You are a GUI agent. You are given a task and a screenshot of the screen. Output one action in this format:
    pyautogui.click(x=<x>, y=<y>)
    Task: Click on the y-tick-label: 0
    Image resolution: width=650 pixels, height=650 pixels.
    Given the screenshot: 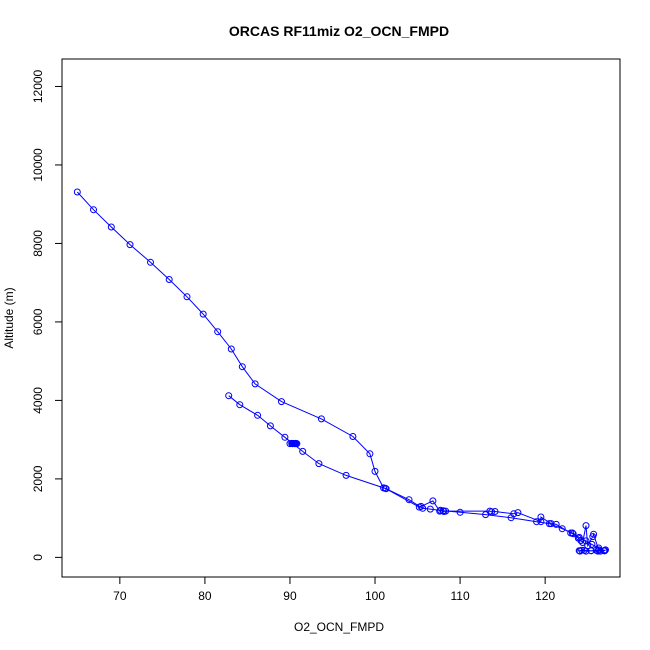 What is the action you would take?
    pyautogui.click(x=38, y=557)
    